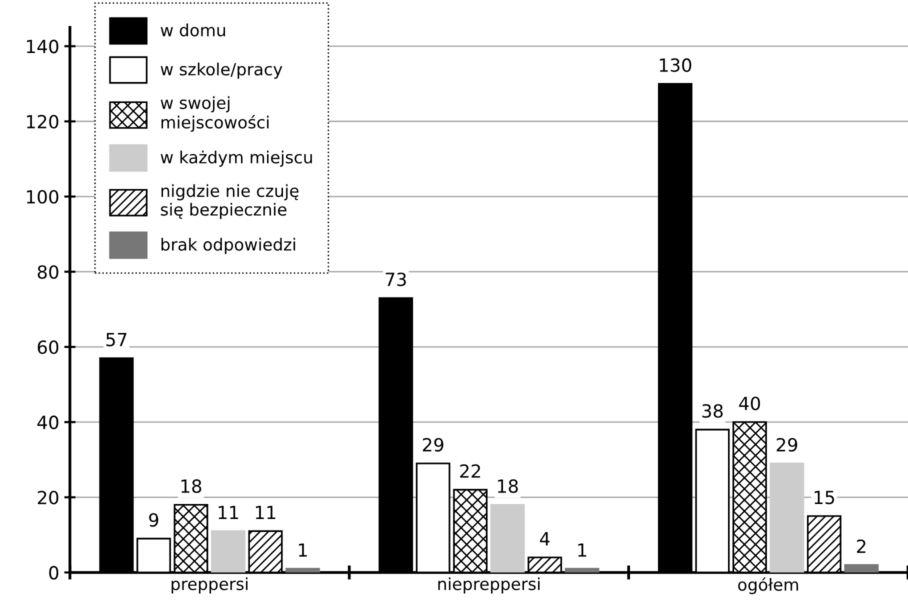 The width and height of the screenshot is (908, 609). What do you see at coordinates (236, 158) in the screenshot?
I see `legend-label: w każdym miejscu` at bounding box center [236, 158].